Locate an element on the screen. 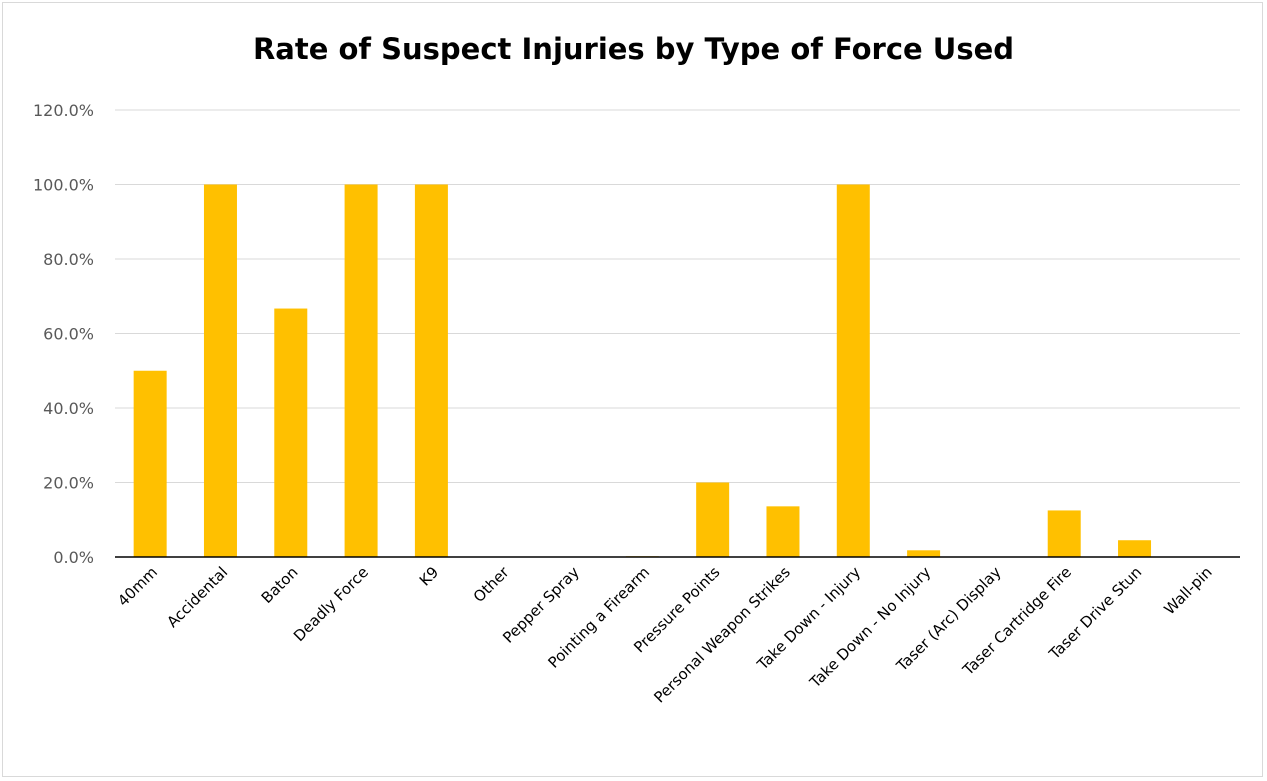 Image resolution: width=1267 pixels, height=781 pixels. y-tick-label: 0.0% is located at coordinates (73, 557).